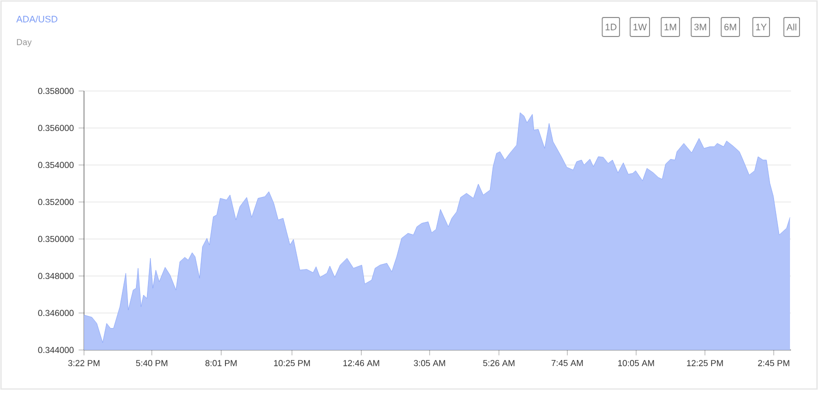  What do you see at coordinates (636, 363) in the screenshot?
I see `x-tick-label: 10:05 AM` at bounding box center [636, 363].